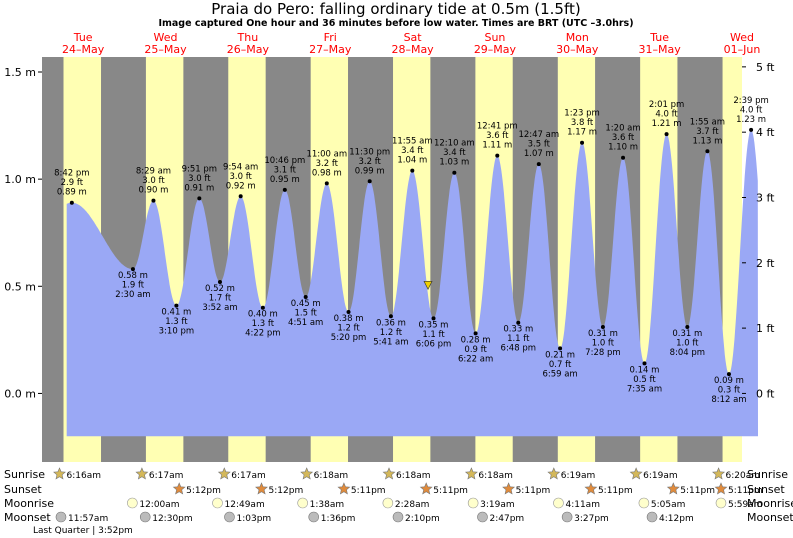 This screenshot has width=793, height=538. What do you see at coordinates (29, 503) in the screenshot?
I see `moonrise-row-label-left: Moonrise` at bounding box center [29, 503].